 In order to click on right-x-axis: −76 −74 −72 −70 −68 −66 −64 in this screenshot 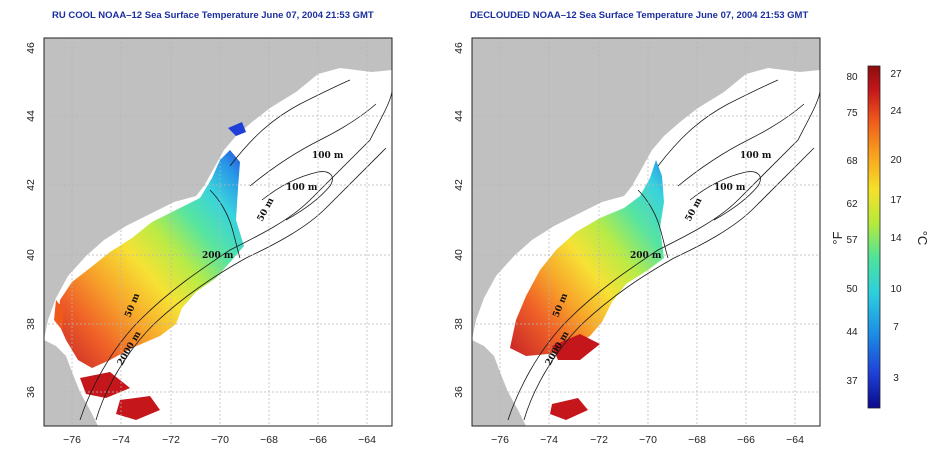, I will do `click(647, 440)`.